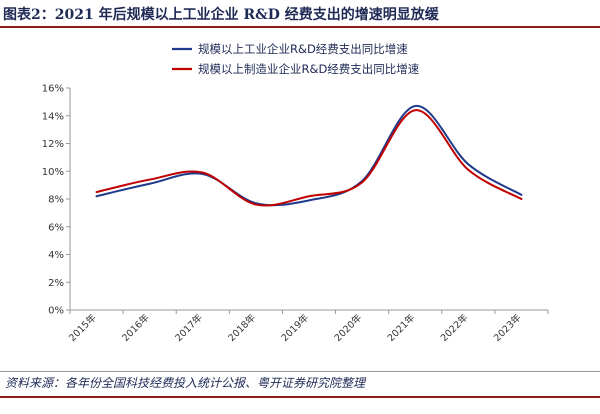 The image size is (600, 414). Describe the element at coordinates (189, 327) in the screenshot. I see `x-tick-label: 2017年` at that location.